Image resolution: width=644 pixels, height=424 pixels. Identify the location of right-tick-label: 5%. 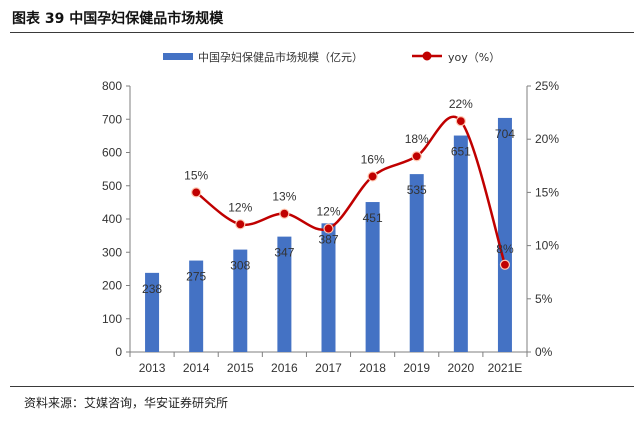
(544, 299).